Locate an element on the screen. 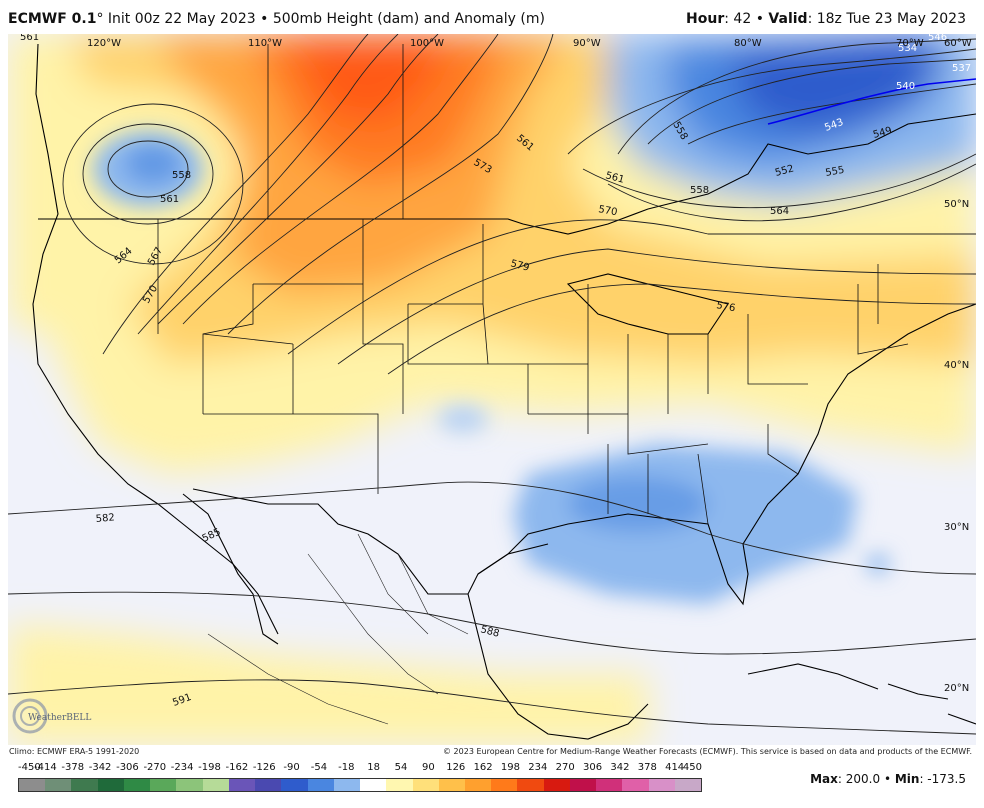  climo-note: Climo: ECMWF ERA-5 1991-2020 is located at coordinates (74, 751).